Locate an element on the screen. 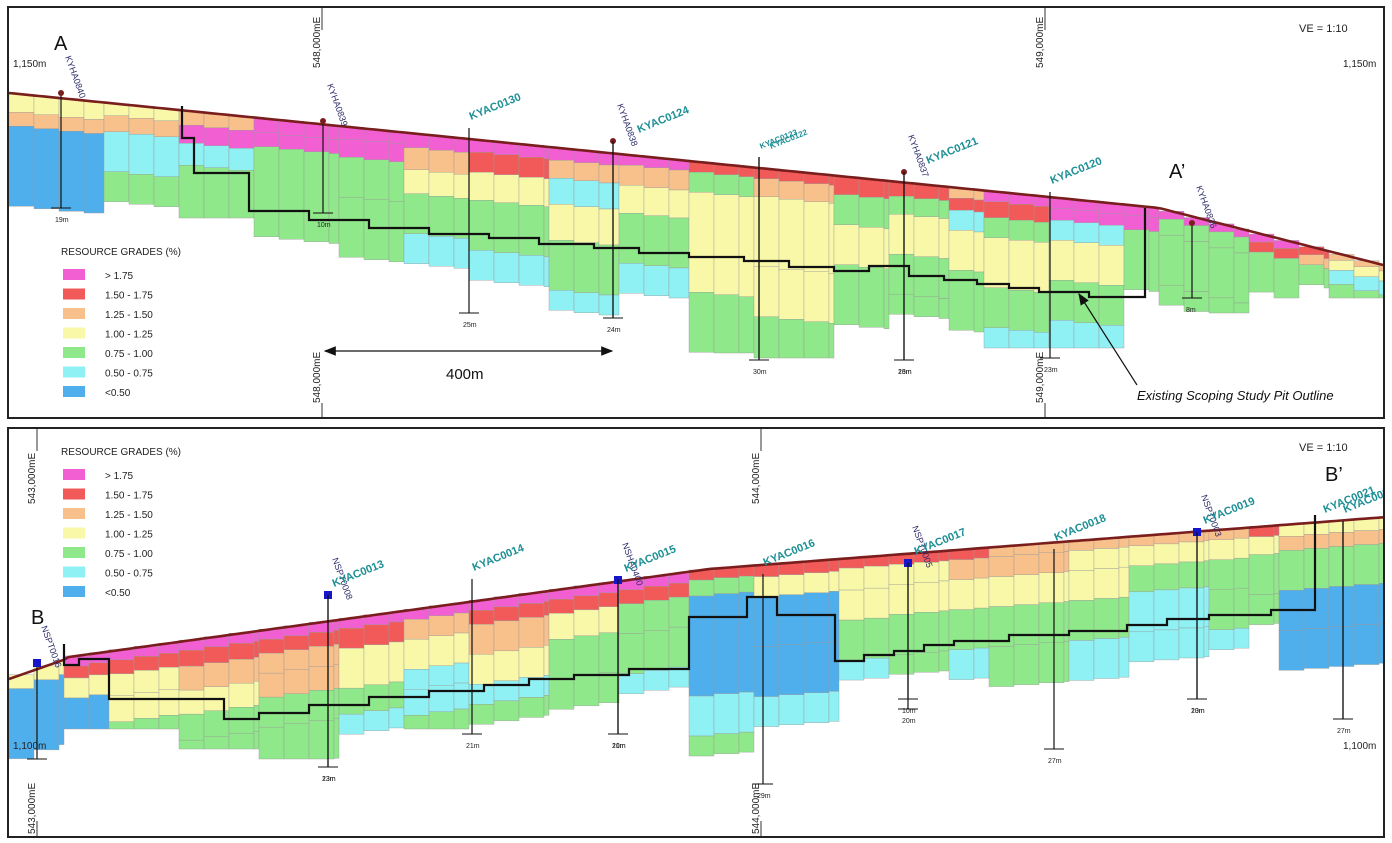  easting-549000-top: 549,000mE is located at coordinates (1040, 42).